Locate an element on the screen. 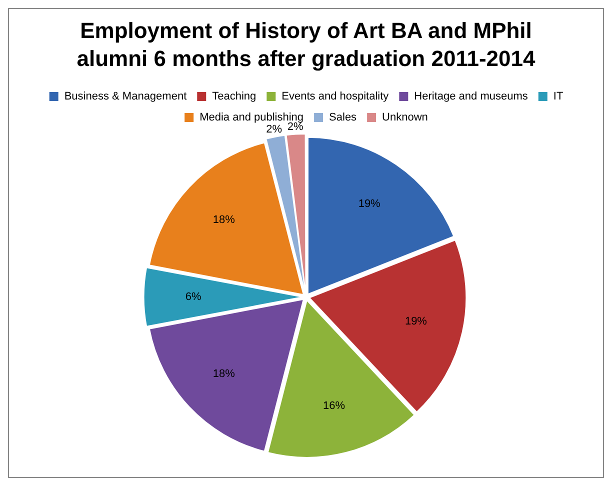  legend-label: IT is located at coordinates (558, 96).